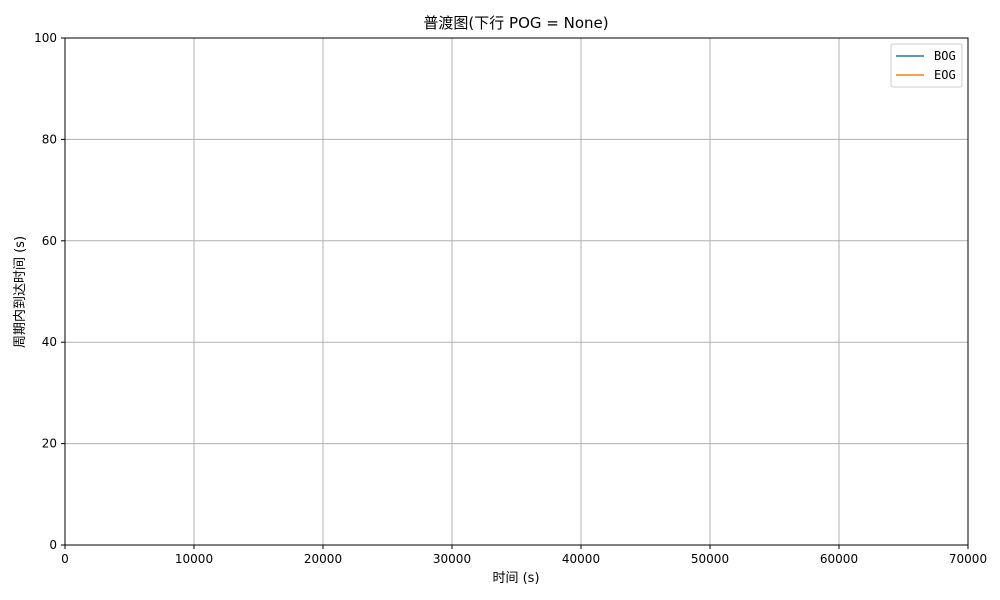  What do you see at coordinates (53, 545) in the screenshot?
I see `y-tick-label: 0` at bounding box center [53, 545].